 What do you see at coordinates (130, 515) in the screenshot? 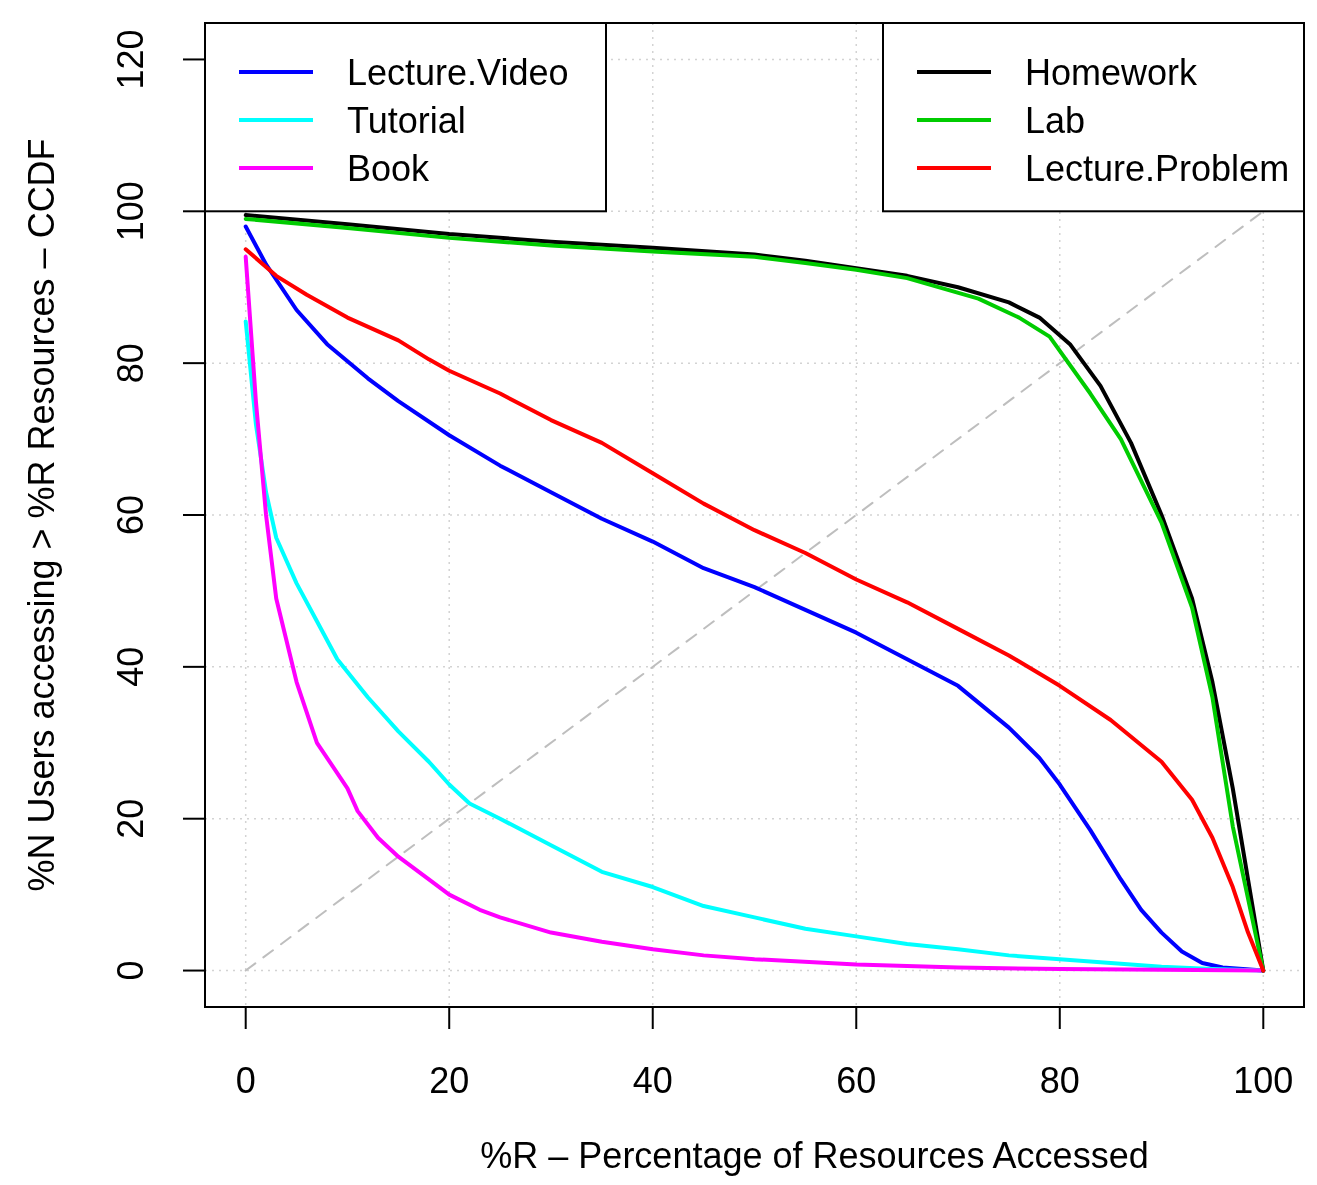
I see `y-tick-label: 60` at bounding box center [130, 515].